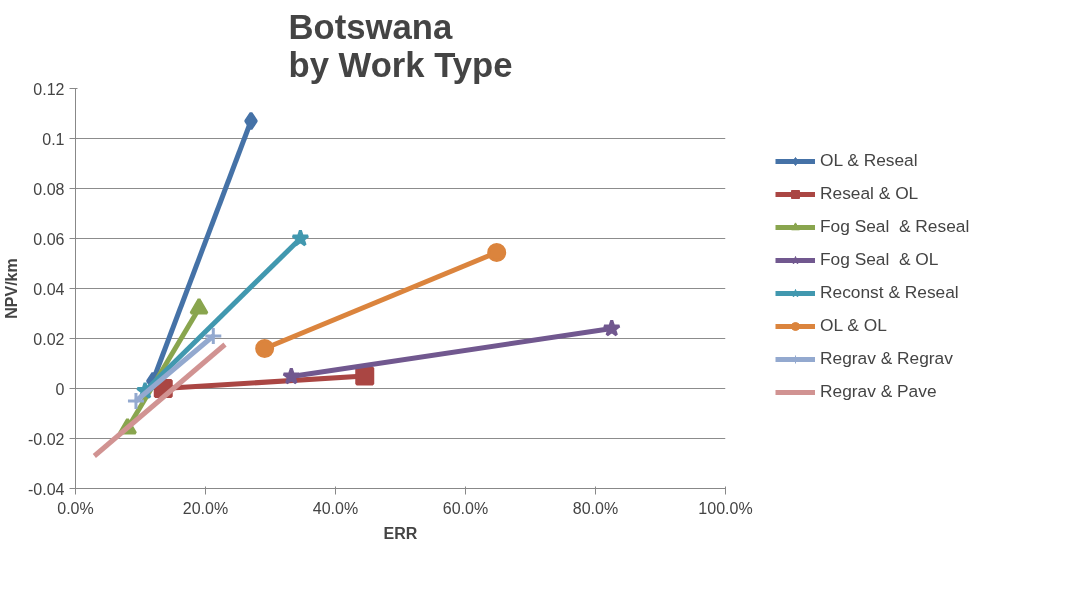  What do you see at coordinates (595, 508) in the screenshot?
I see `x-tick-label: 80.0%` at bounding box center [595, 508].